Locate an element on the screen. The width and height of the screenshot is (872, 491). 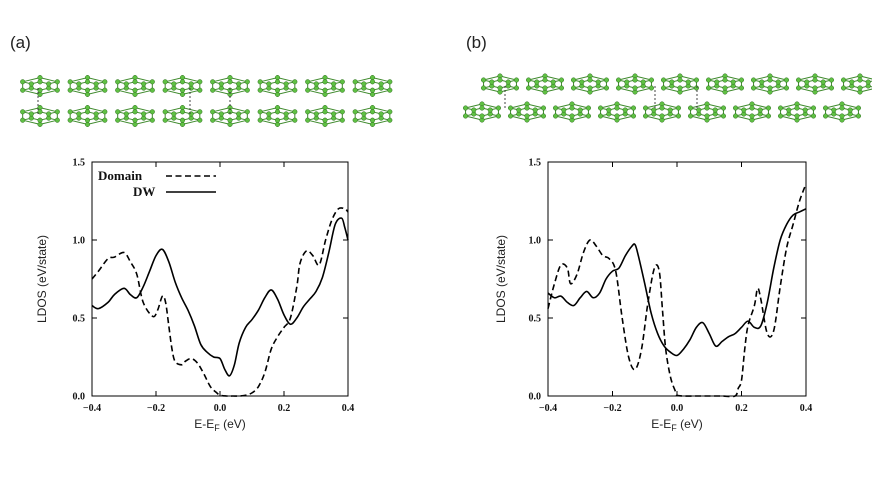
y-tick-label: 0.0 is located at coordinates (535, 397).